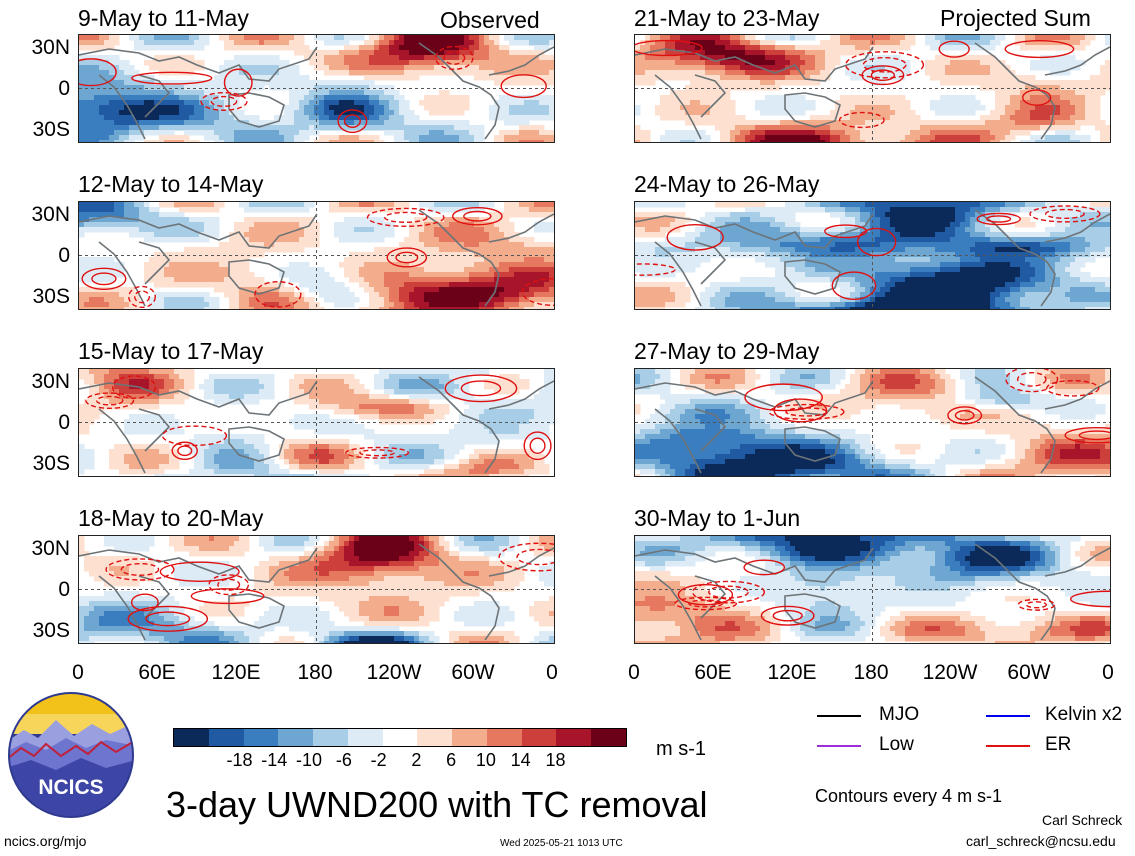  I want to click on footer-email: carl_schreck@ncsu.edu, so click(1041, 841).